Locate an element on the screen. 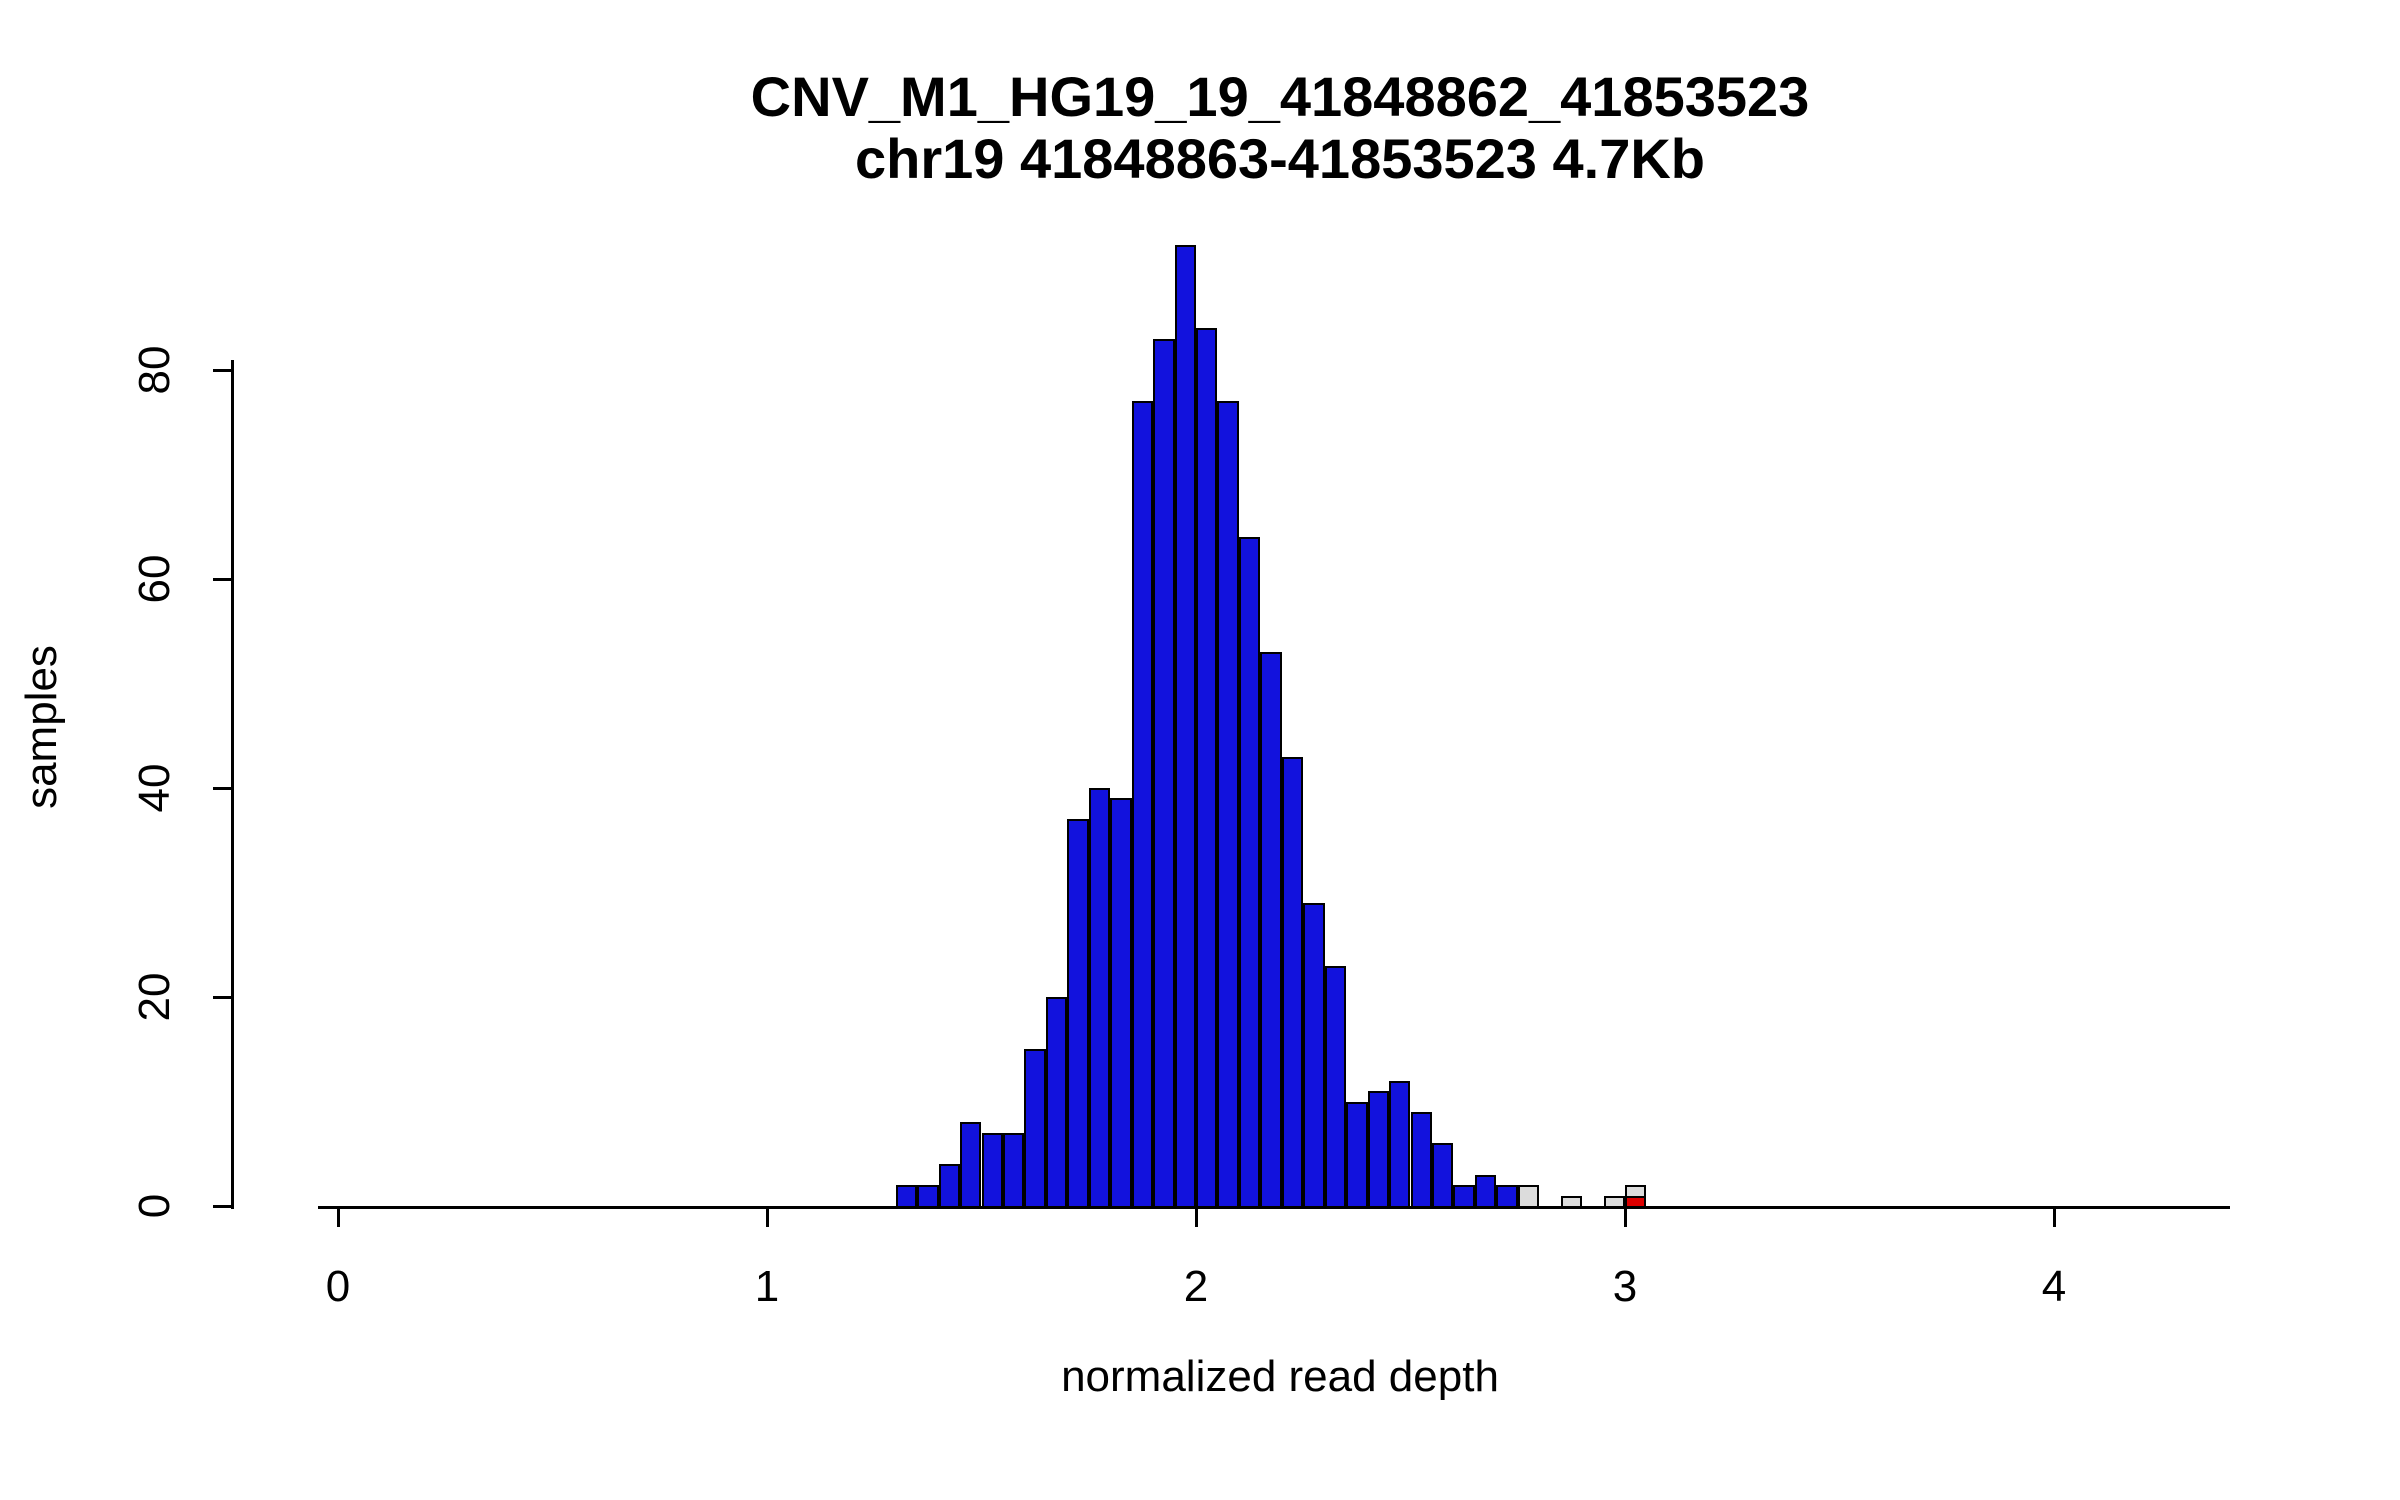  x-tick-label-2: 2 is located at coordinates (1196, 1286).